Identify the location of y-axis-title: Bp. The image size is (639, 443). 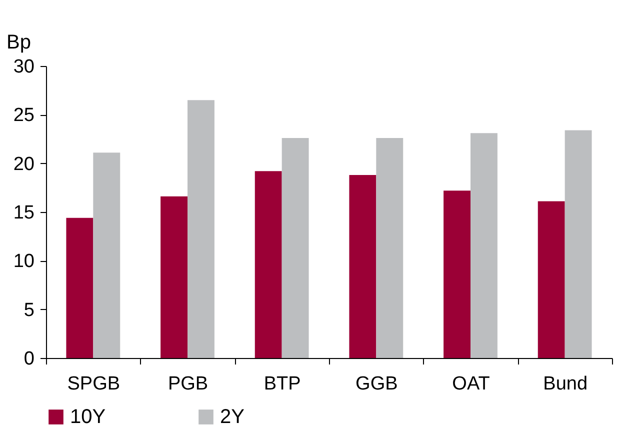
(18, 43).